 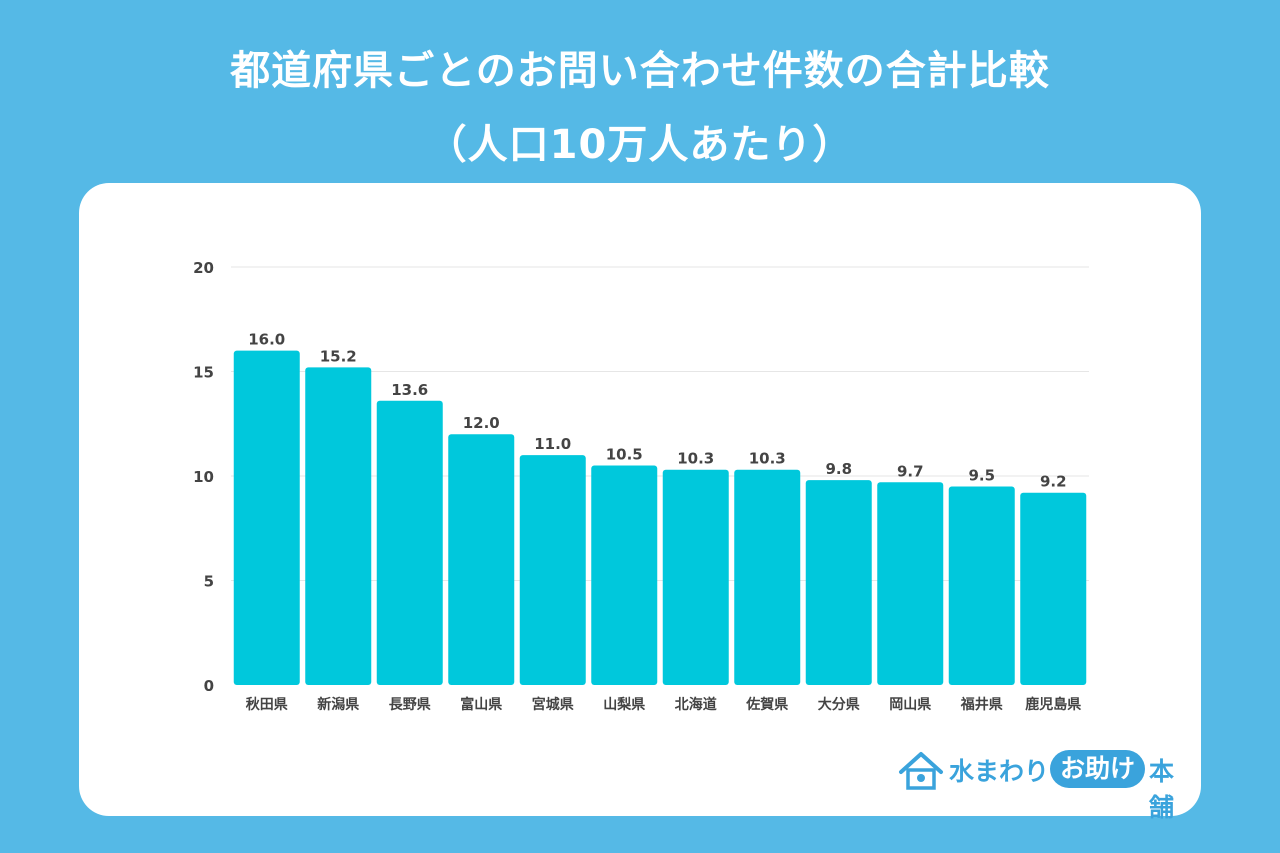 I want to click on chart-title: 都道府県ごとのお問い合わせ件数の合計比較, so click(x=640, y=71).